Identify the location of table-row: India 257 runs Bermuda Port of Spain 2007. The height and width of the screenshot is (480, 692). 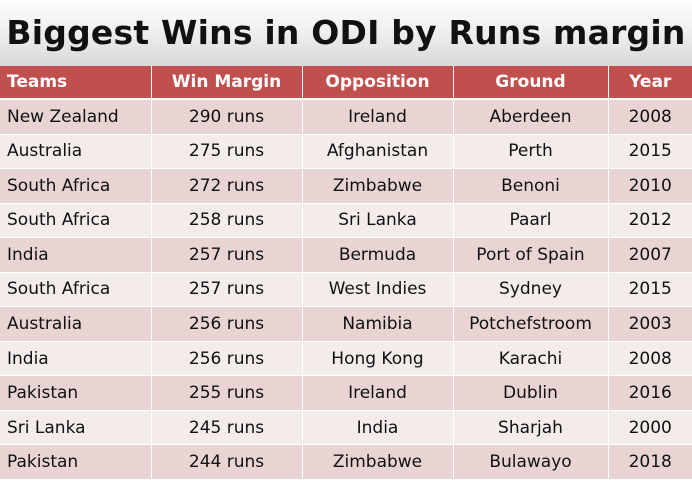
(346, 255).